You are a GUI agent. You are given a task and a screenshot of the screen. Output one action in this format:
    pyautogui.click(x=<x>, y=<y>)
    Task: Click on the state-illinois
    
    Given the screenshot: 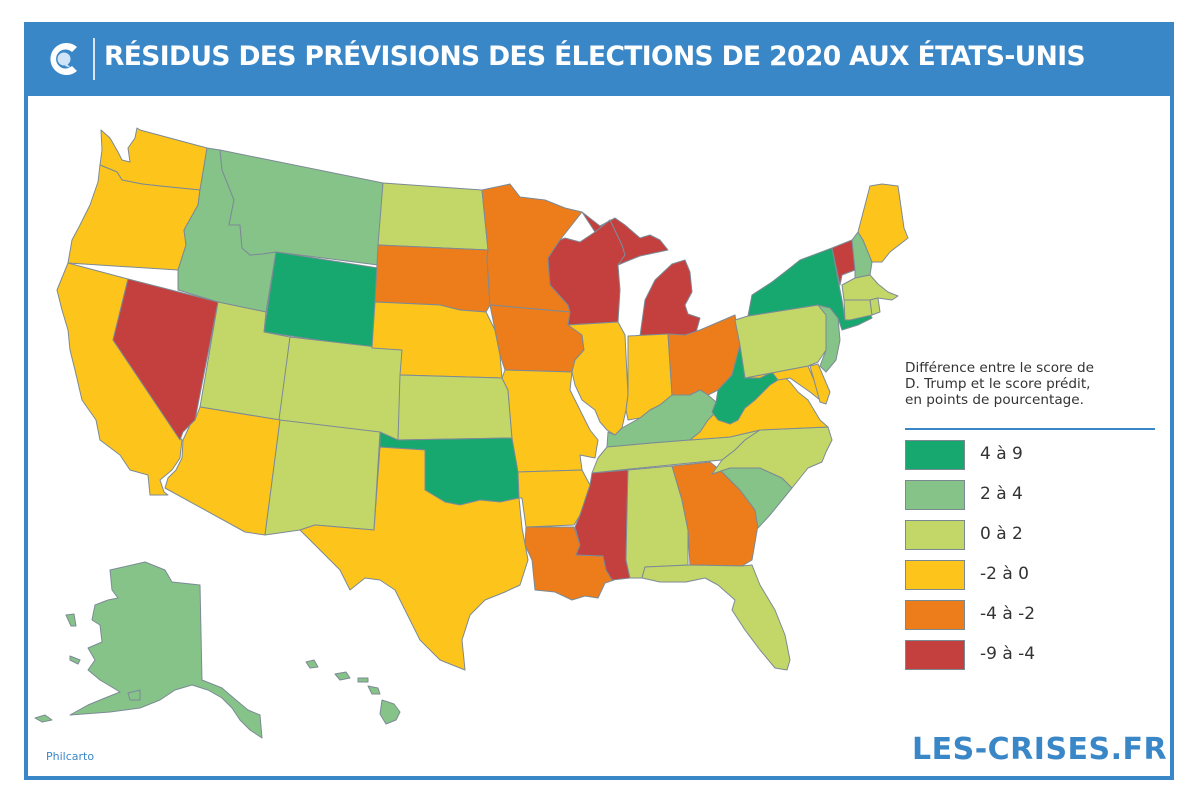 What is the action you would take?
    pyautogui.click(x=598, y=378)
    